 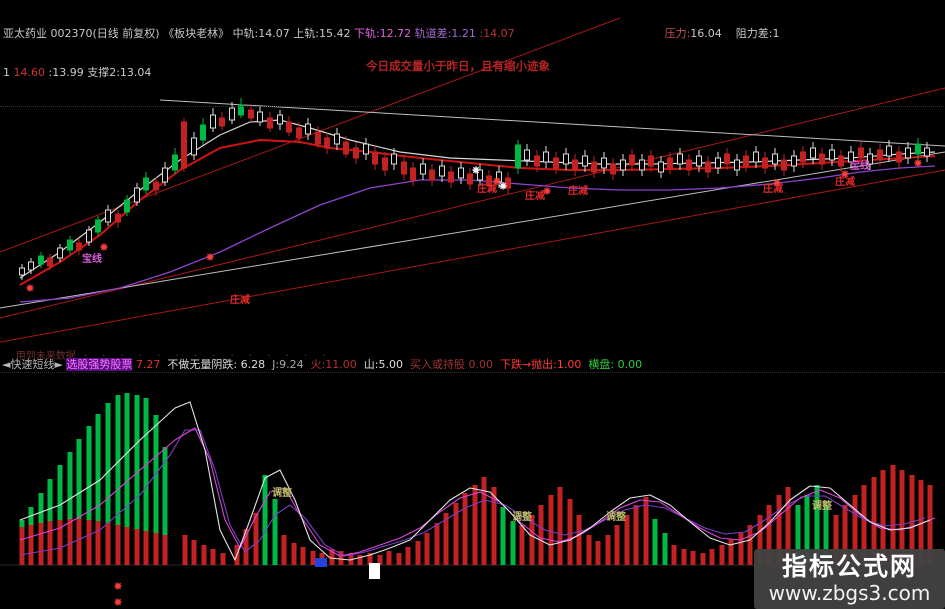 I want to click on indicator-field-9: 横盘: 0.00, so click(x=613, y=364).